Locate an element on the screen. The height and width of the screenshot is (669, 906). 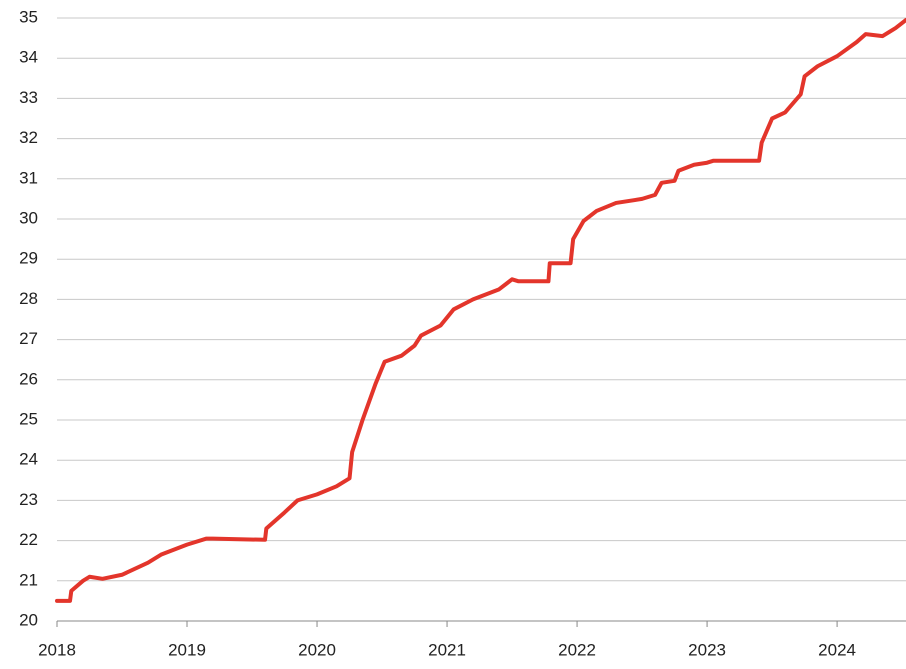
x-tick-label: 2020 is located at coordinates (317, 649).